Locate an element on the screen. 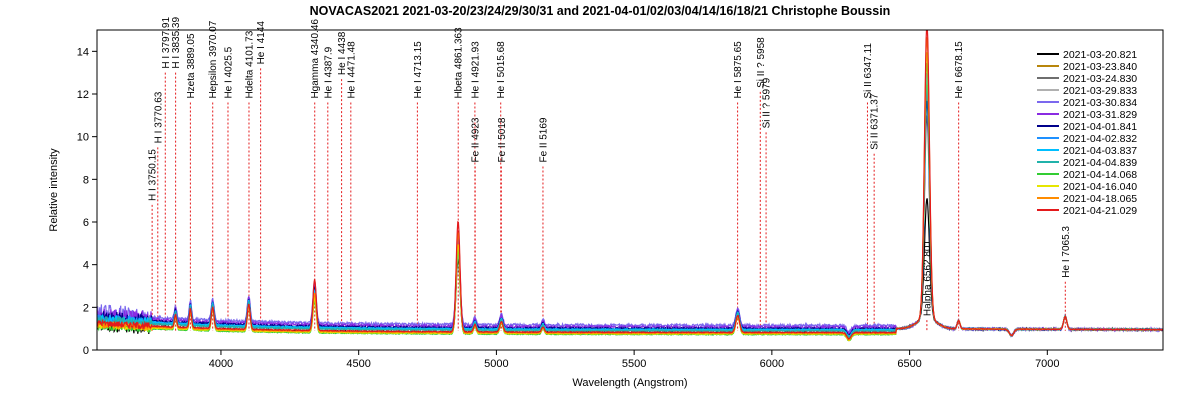 The width and height of the screenshot is (1200, 400). line-id-label: Hepsilon 3970.07 is located at coordinates (213, 59).